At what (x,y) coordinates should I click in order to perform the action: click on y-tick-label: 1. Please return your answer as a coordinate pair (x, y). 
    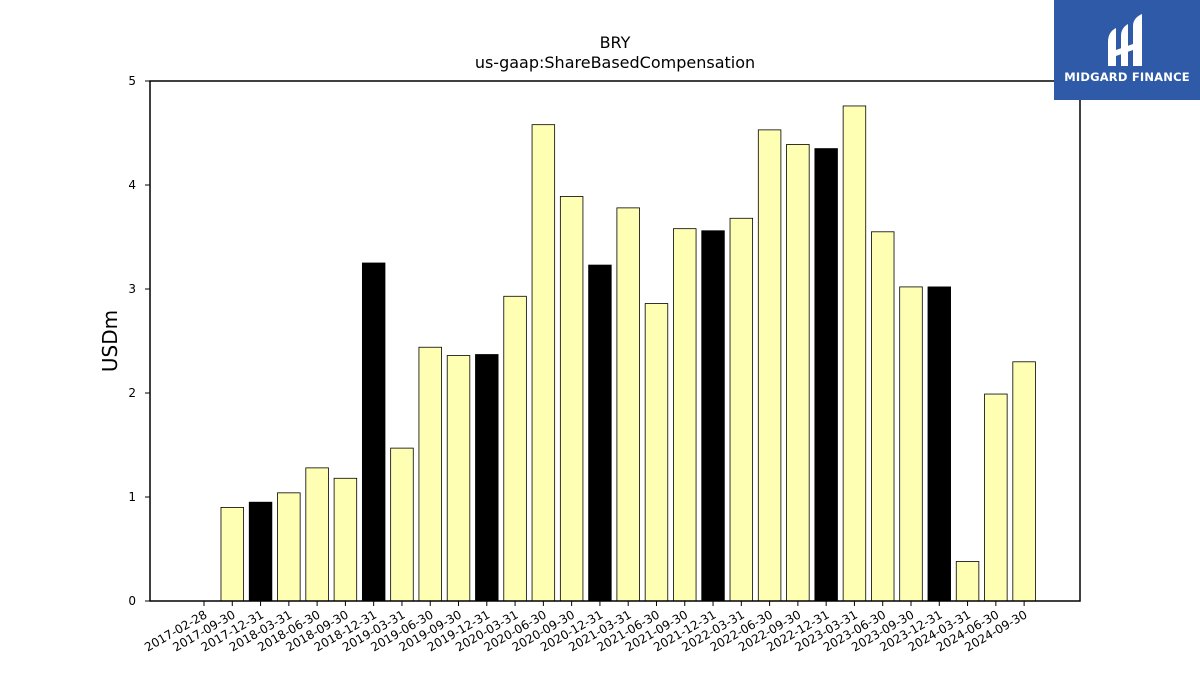
    Looking at the image, I should click on (132, 497).